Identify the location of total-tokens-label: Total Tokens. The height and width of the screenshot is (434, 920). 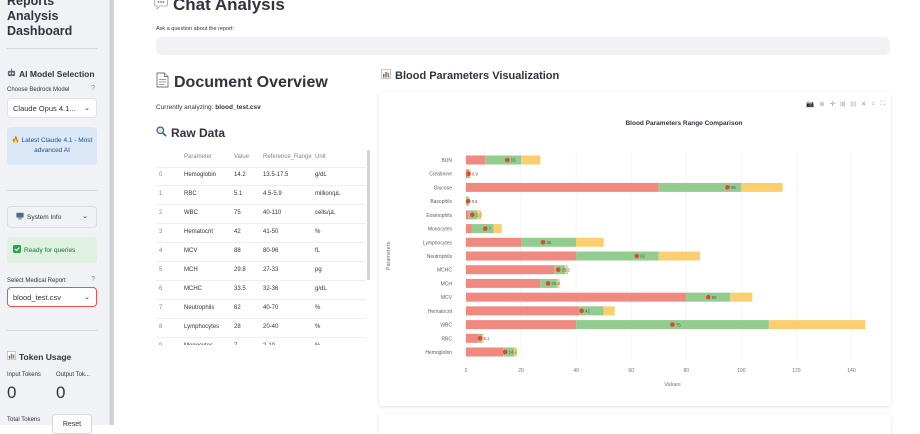
(24, 420).